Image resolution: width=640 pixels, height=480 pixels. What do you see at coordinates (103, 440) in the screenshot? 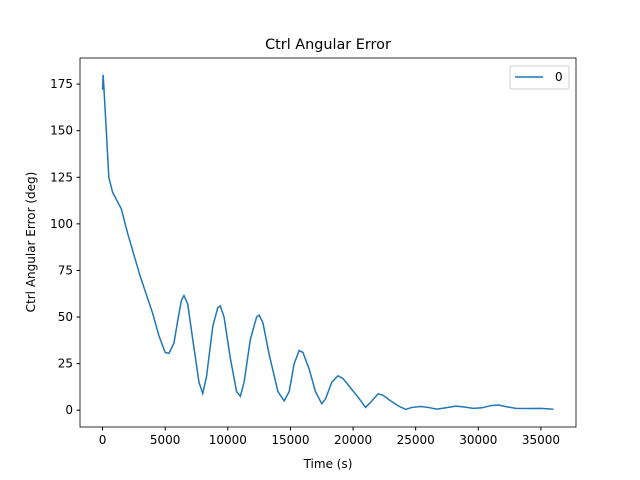
I see `x-tick-label: 0` at bounding box center [103, 440].